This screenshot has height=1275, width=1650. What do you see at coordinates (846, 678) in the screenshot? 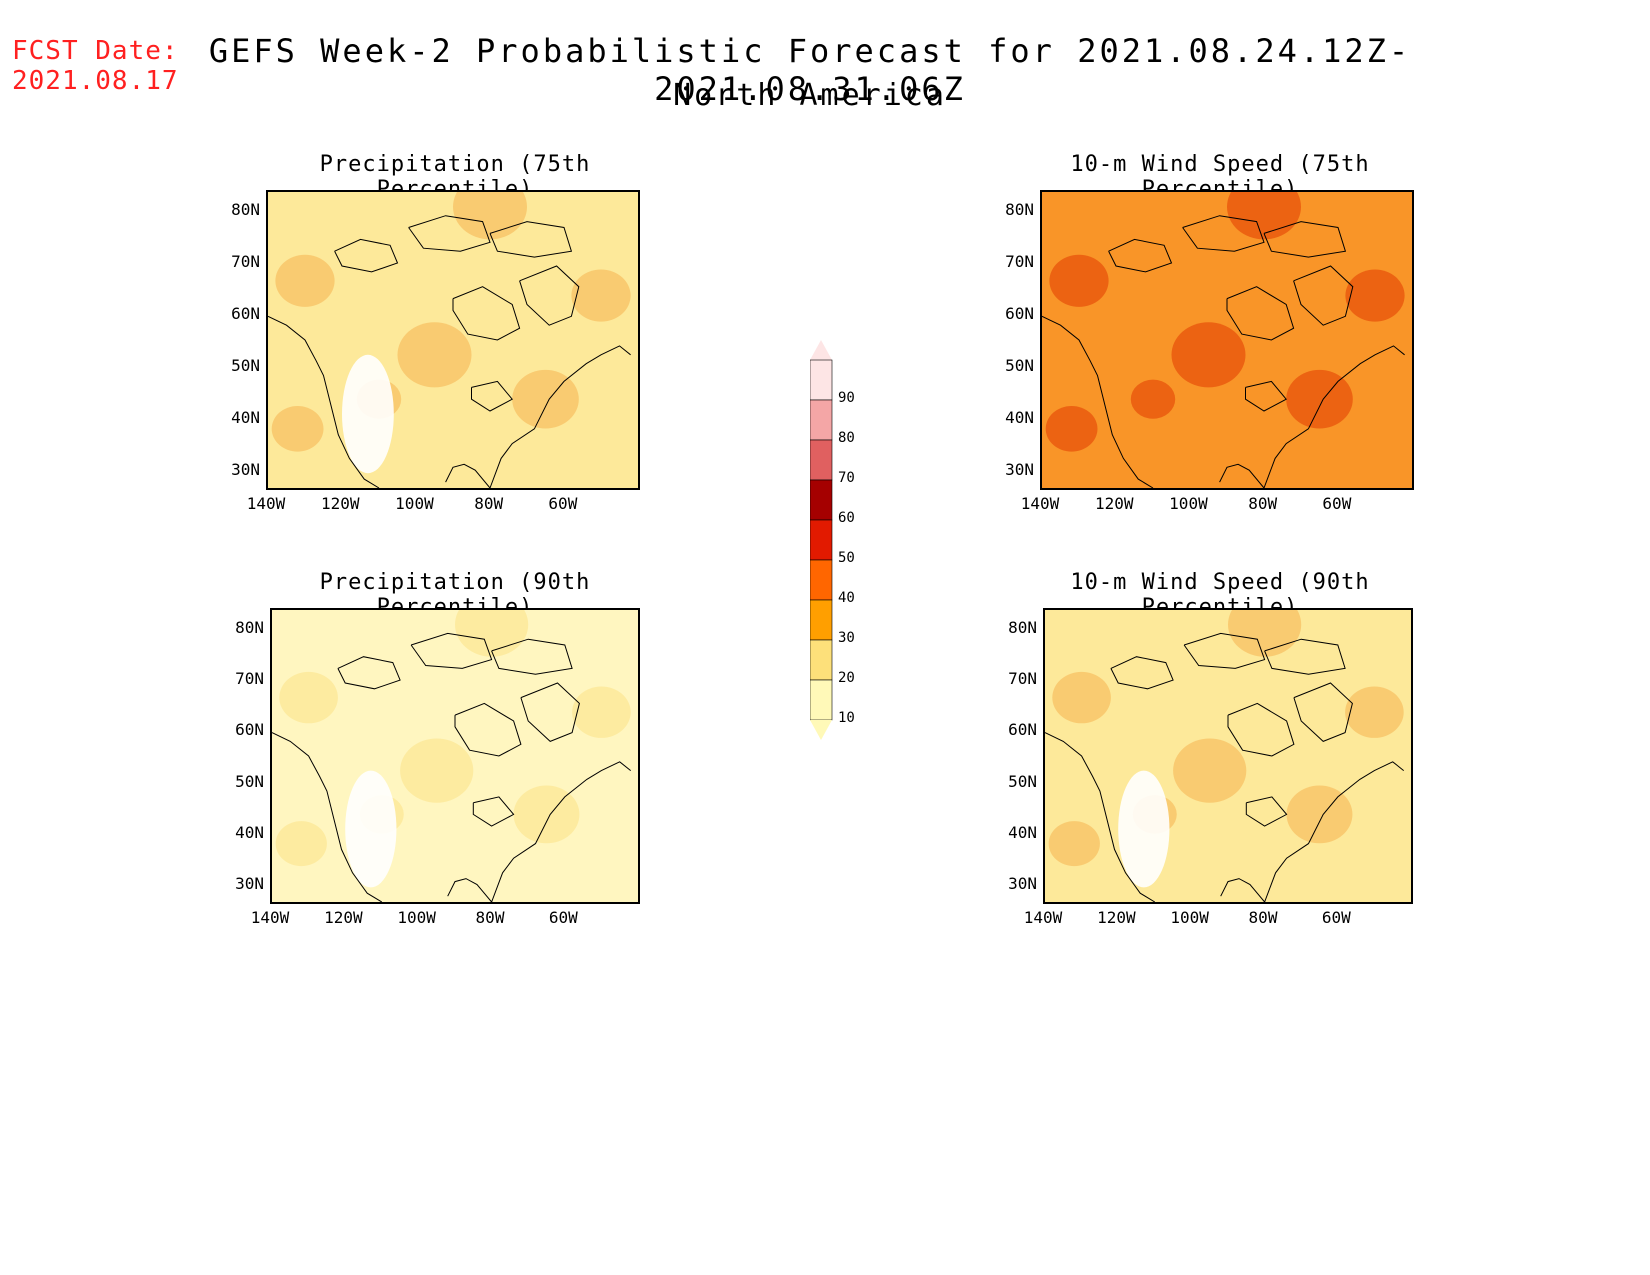
I see `colorbar-level-label: 20` at bounding box center [846, 678].